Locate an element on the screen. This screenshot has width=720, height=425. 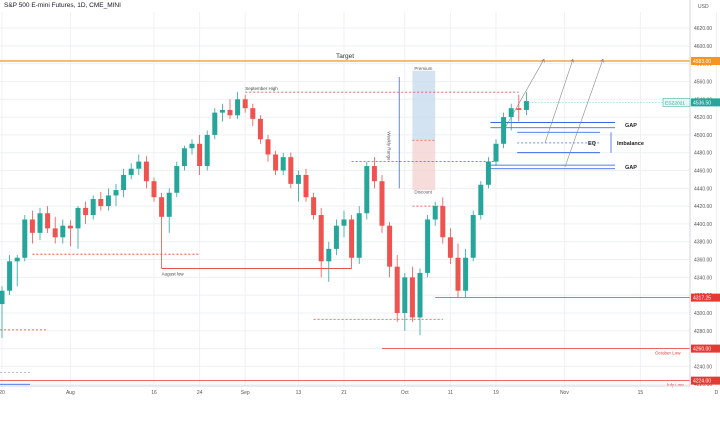
october-low-label: October Low is located at coordinates (668, 353).